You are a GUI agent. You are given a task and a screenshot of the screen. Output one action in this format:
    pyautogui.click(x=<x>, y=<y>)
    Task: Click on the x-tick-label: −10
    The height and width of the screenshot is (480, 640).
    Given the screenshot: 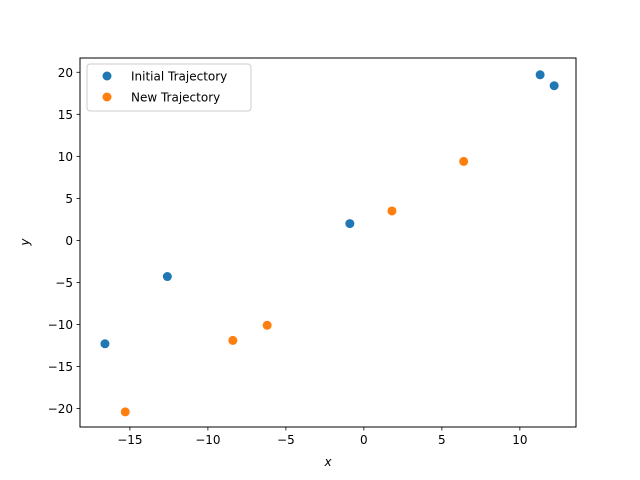 What is the action you would take?
    pyautogui.click(x=207, y=440)
    